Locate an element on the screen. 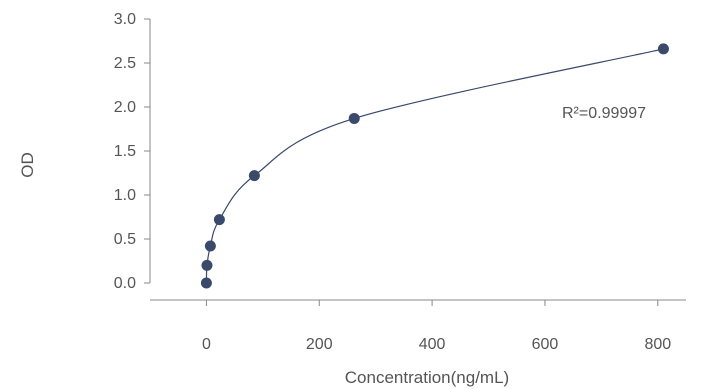 This screenshot has width=709, height=389. x-tick-label: 200 is located at coordinates (319, 344).